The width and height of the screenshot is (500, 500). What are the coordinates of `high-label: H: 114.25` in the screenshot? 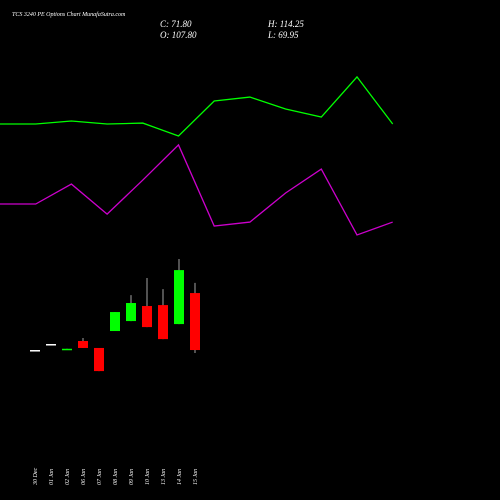 It's located at (285, 24).